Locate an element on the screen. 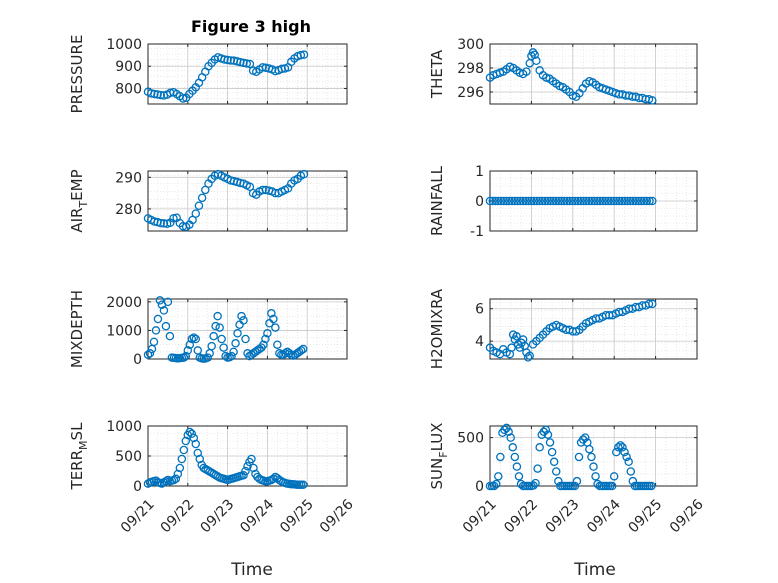 The image size is (778, 583). subplot-1: 800 900 1000 PRESSURE is located at coordinates (208, 74).